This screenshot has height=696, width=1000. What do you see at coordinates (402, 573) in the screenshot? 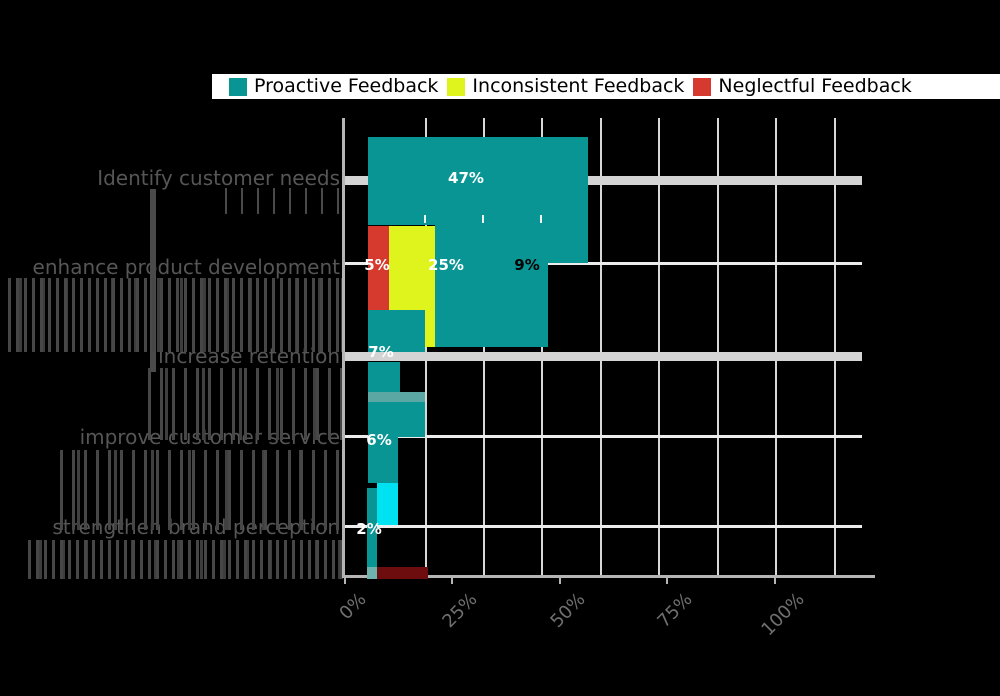
I see `bar-segment-darkred-smear-bottom` at bounding box center [402, 573].